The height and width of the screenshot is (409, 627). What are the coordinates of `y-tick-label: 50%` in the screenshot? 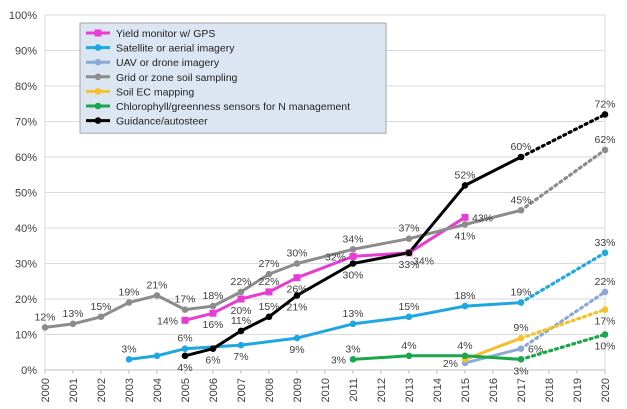 It's located at (26, 194).